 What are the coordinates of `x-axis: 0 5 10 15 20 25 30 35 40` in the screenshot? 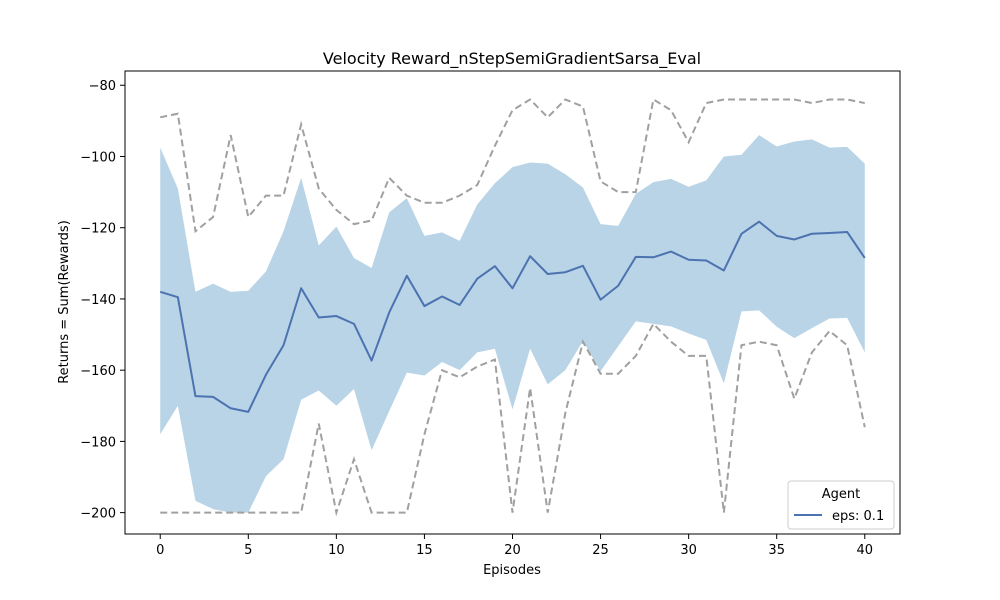 It's located at (514, 546).